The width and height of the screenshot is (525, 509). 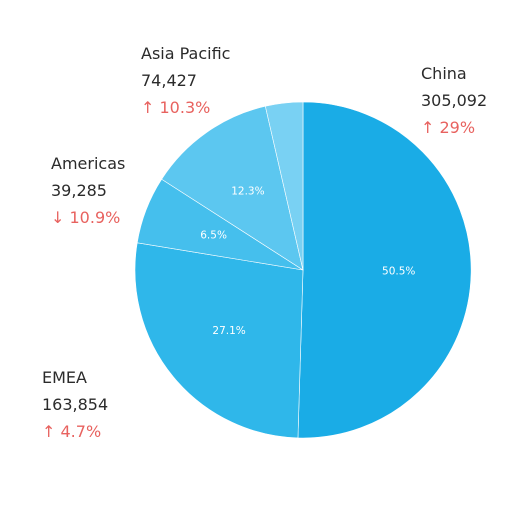 What do you see at coordinates (169, 80) in the screenshot?
I see `callout-asia-pacific-value: 74,427` at bounding box center [169, 80].